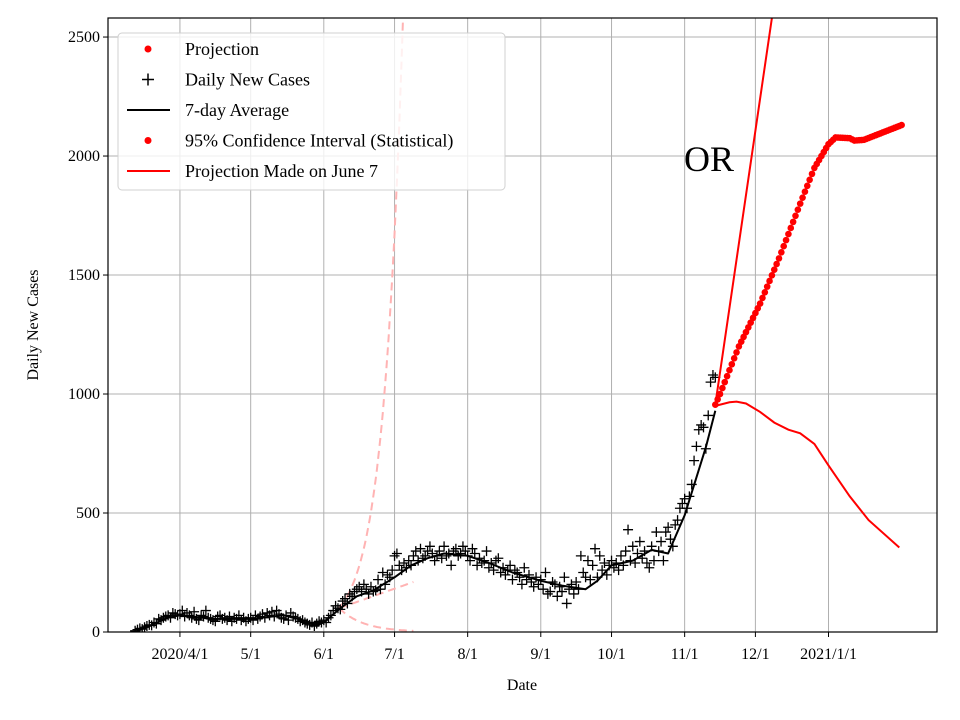 This screenshot has height=720, width=960. What do you see at coordinates (96, 632) in the screenshot?
I see `y-tick-label: 0` at bounding box center [96, 632].